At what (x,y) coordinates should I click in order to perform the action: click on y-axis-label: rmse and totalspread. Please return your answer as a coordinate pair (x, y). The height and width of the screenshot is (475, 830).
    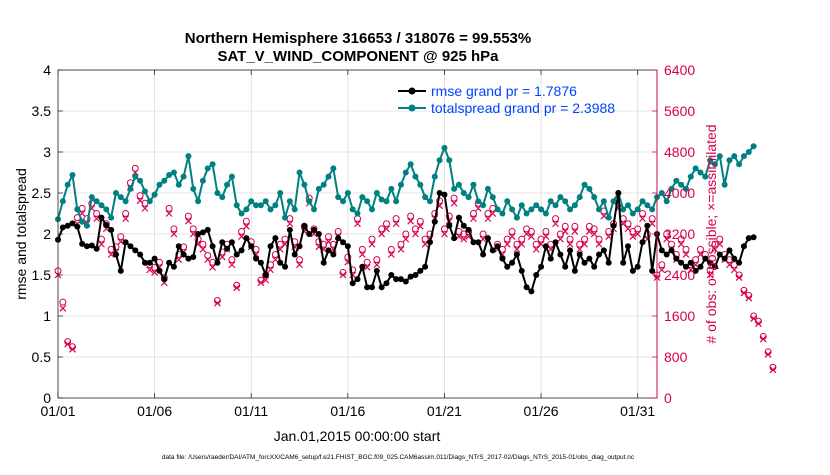
    Looking at the image, I should click on (21, 234).